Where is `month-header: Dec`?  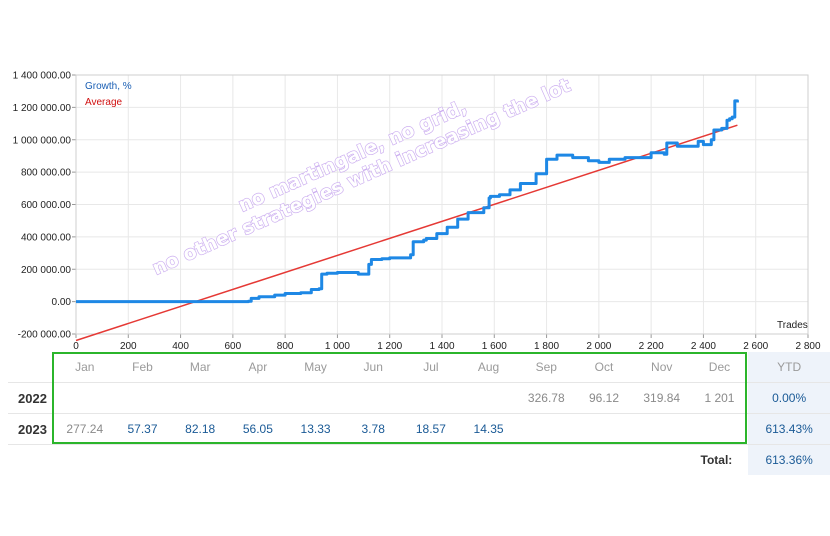
month-header: Dec is located at coordinates (719, 367).